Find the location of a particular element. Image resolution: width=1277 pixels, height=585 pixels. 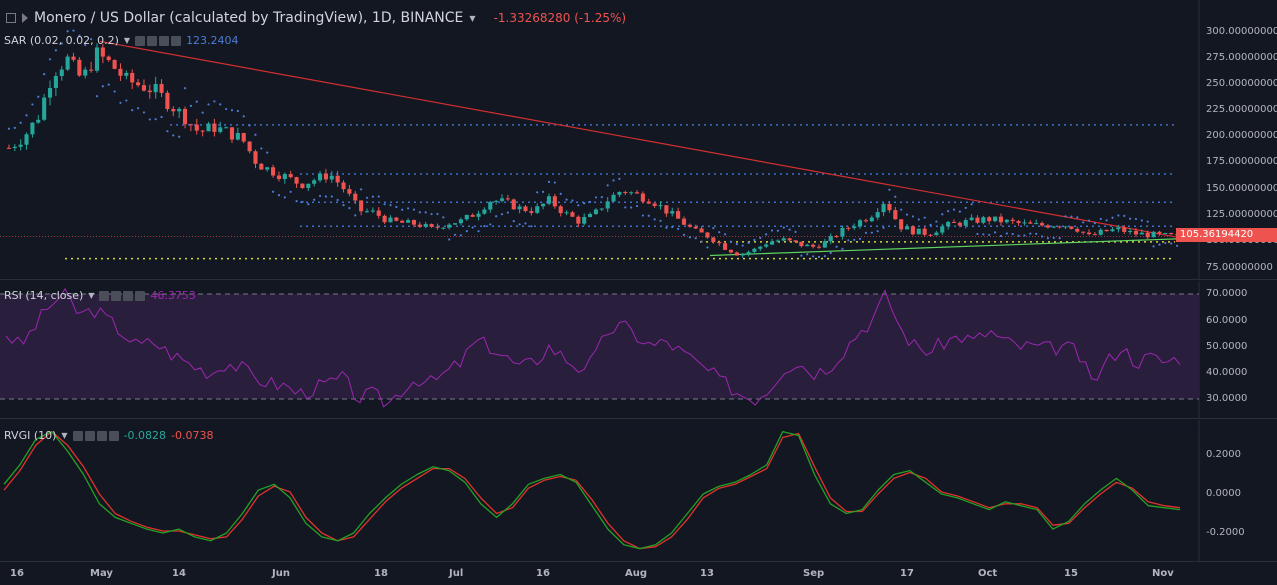

rsi-dropdown-icon: ▼ is located at coordinates (91, 295).